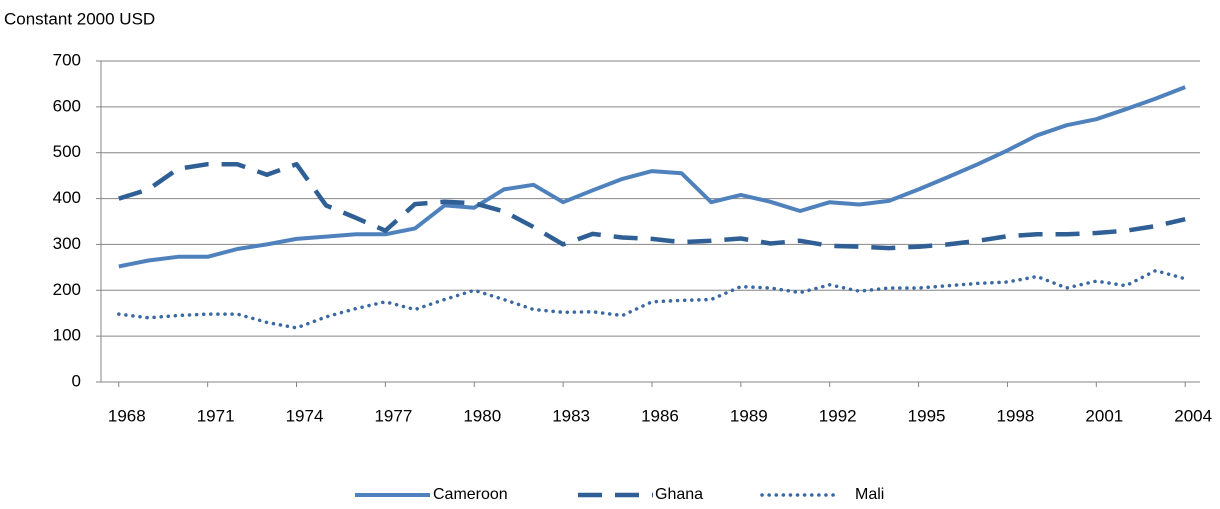 Image resolution: width=1220 pixels, height=509 pixels. What do you see at coordinates (1104, 415) in the screenshot?
I see `x-tick-label: 2001` at bounding box center [1104, 415].